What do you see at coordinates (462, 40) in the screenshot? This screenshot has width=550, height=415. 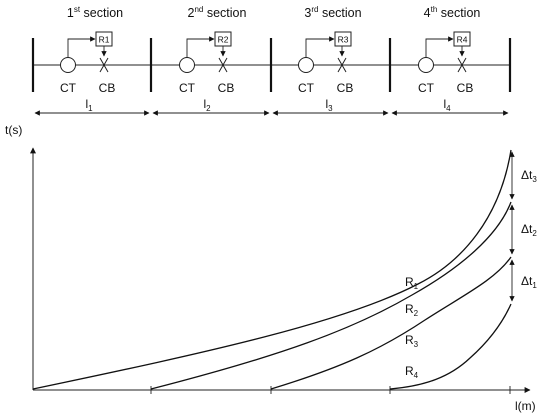 I see `relay-label-4: R4` at bounding box center [462, 40].